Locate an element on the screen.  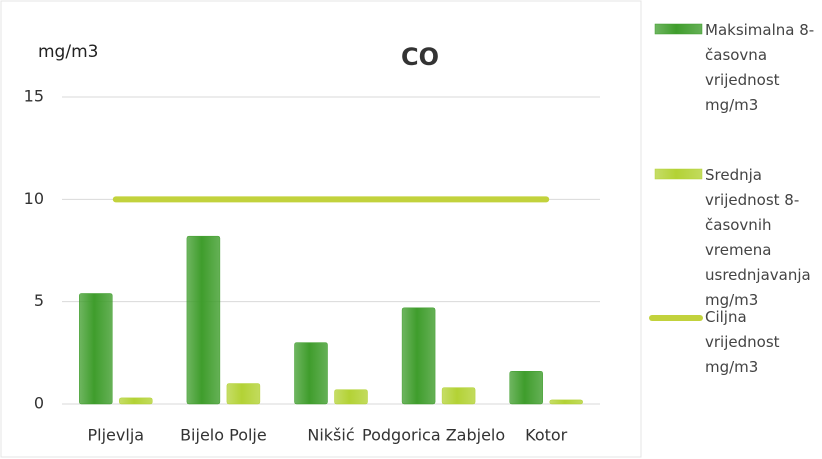
x-tick-label: Kotor is located at coordinates (546, 435).